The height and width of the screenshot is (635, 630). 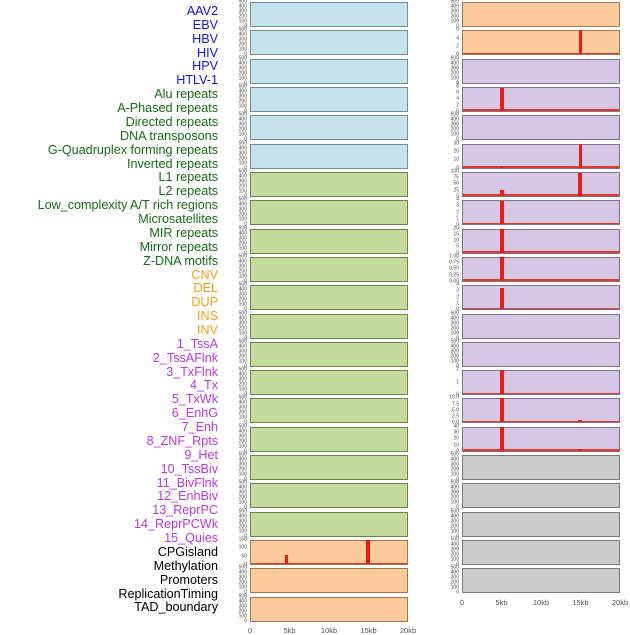 I want to click on x-tick-label: 15kb, so click(x=580, y=602).